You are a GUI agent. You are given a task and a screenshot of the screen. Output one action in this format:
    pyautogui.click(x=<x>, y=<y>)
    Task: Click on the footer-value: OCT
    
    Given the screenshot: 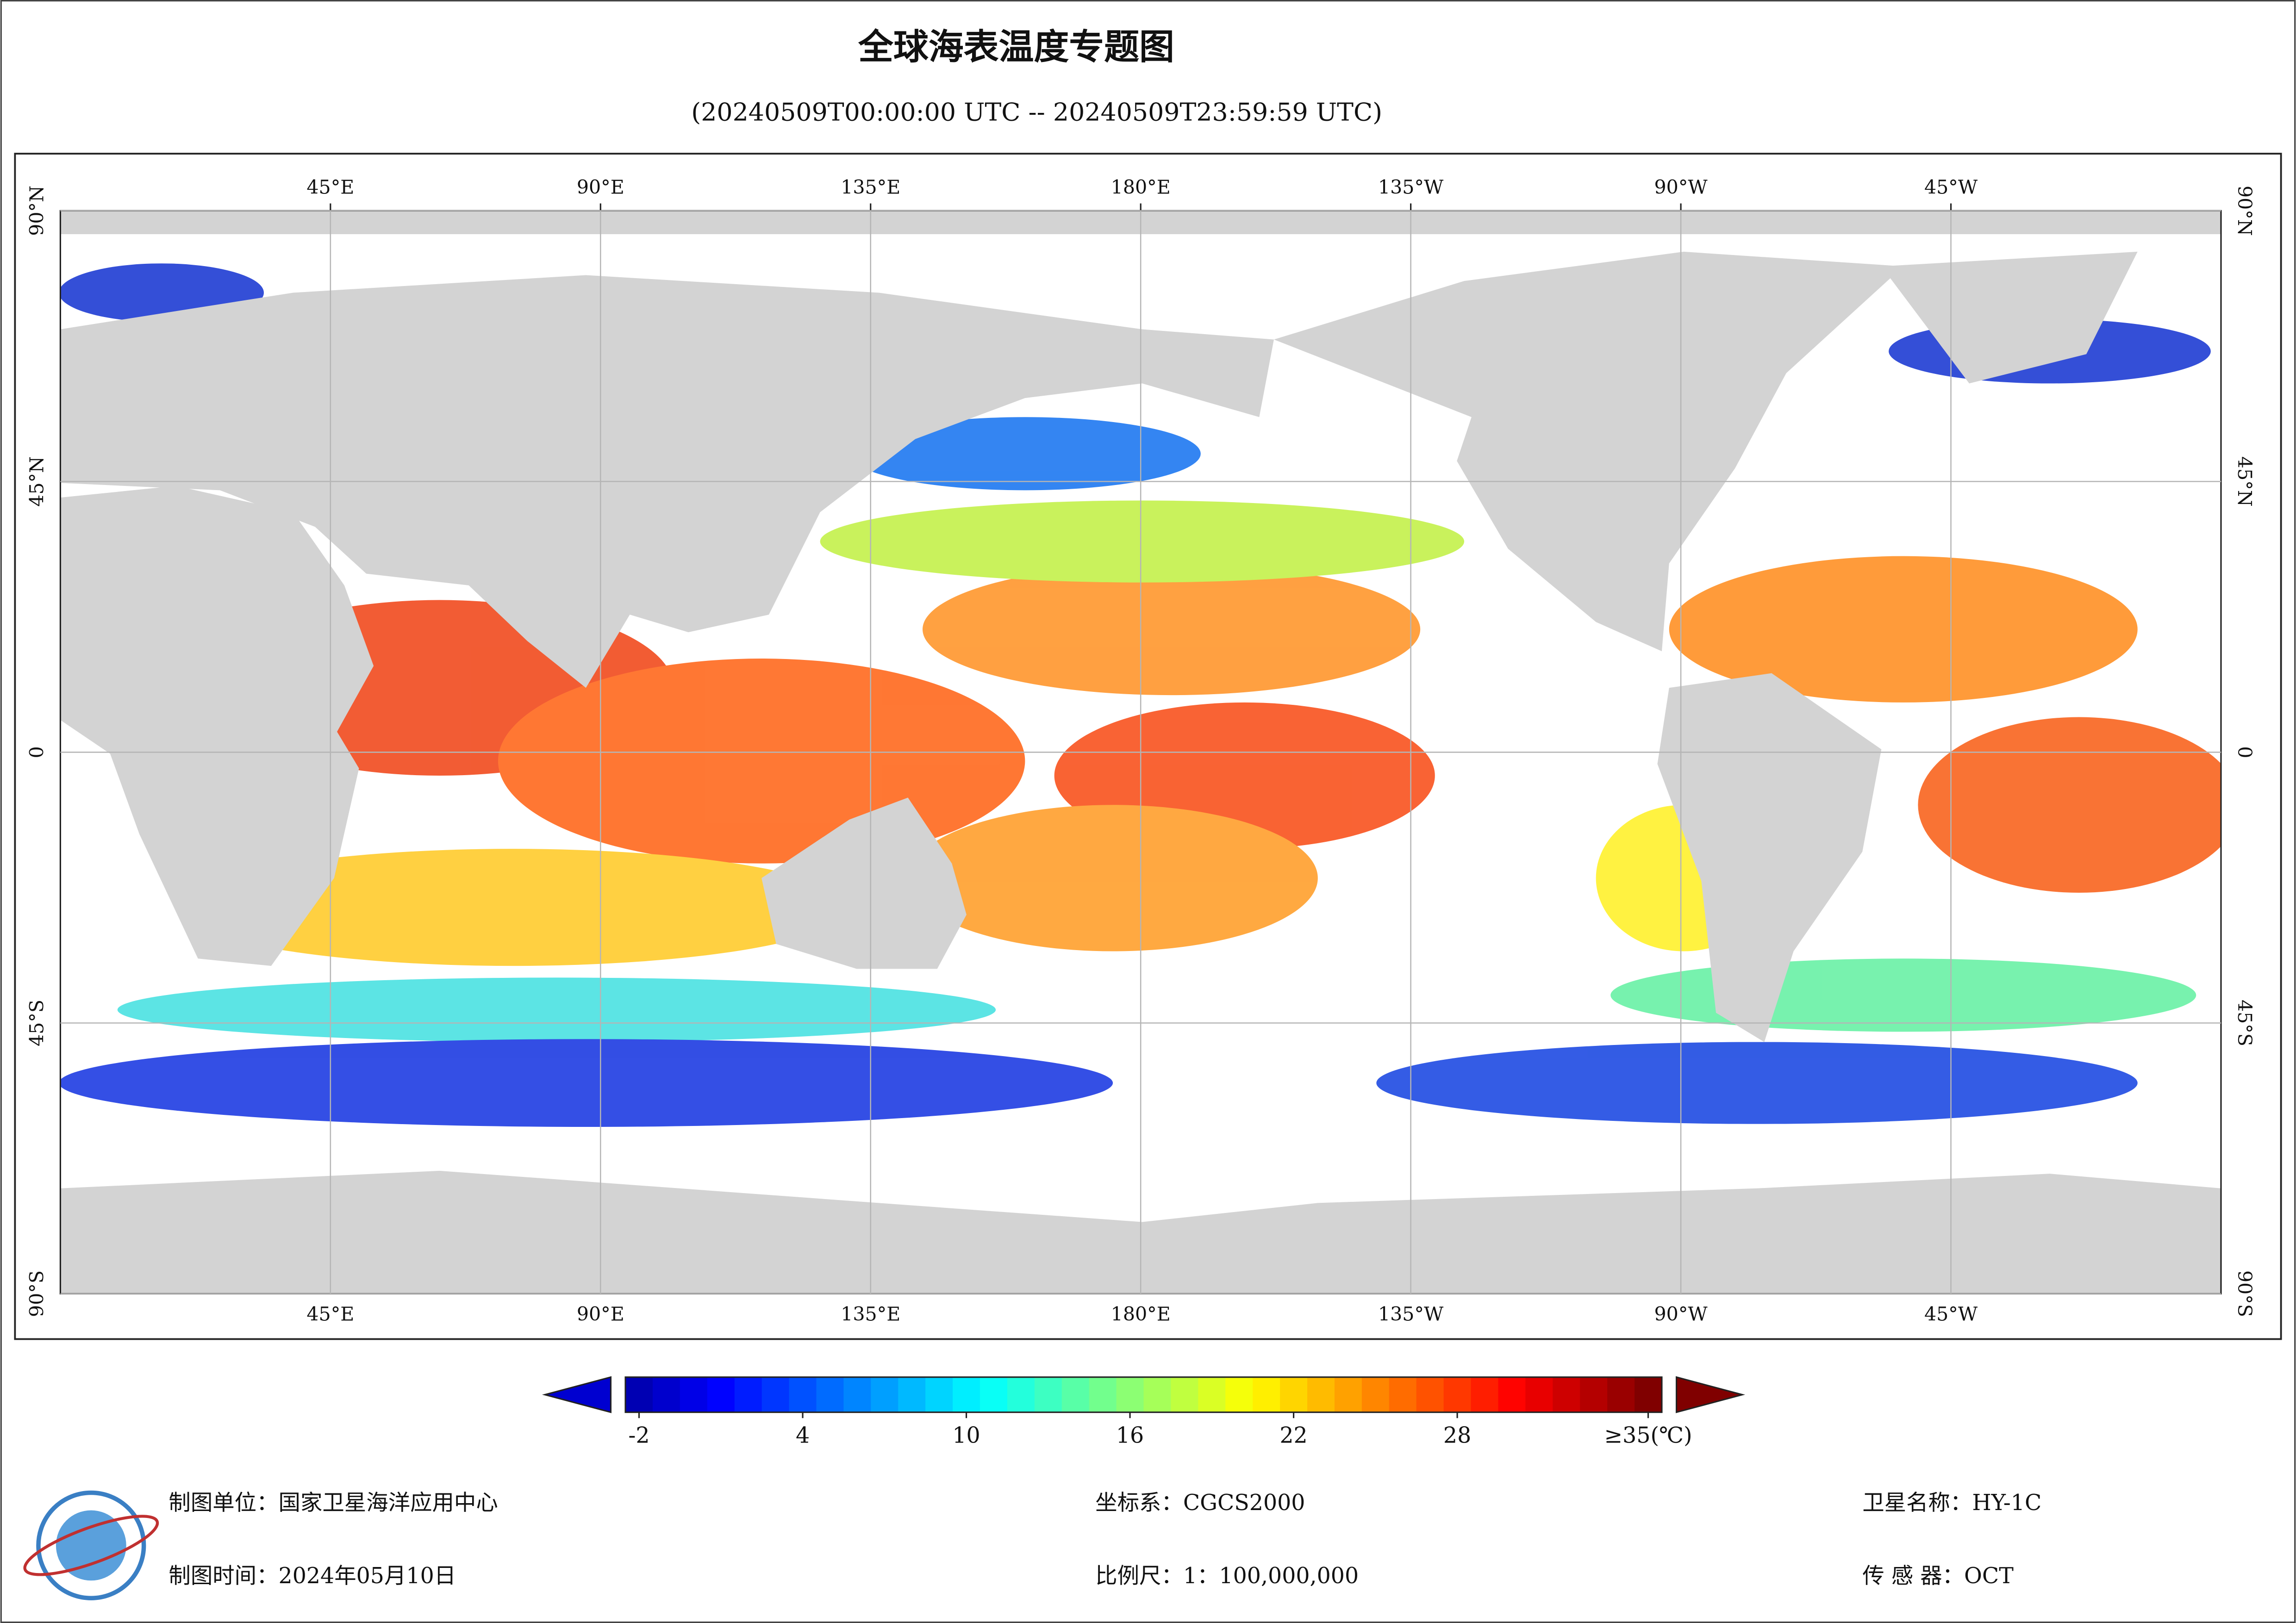 What is the action you would take?
    pyautogui.click(x=1989, y=1576)
    